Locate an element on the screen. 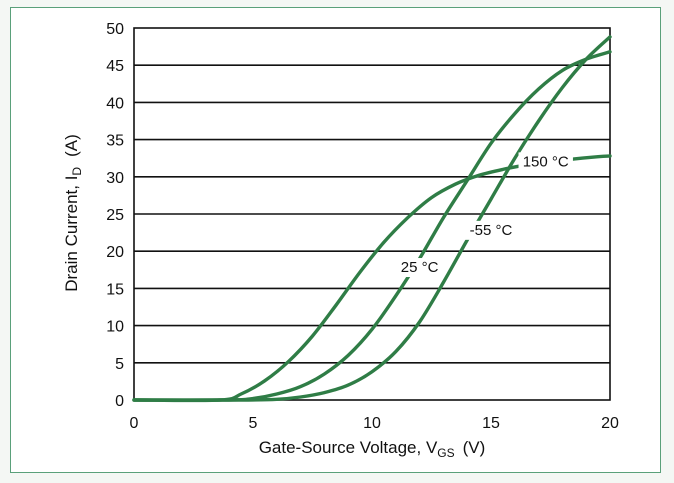  x-tick-label: 5 is located at coordinates (253, 423).